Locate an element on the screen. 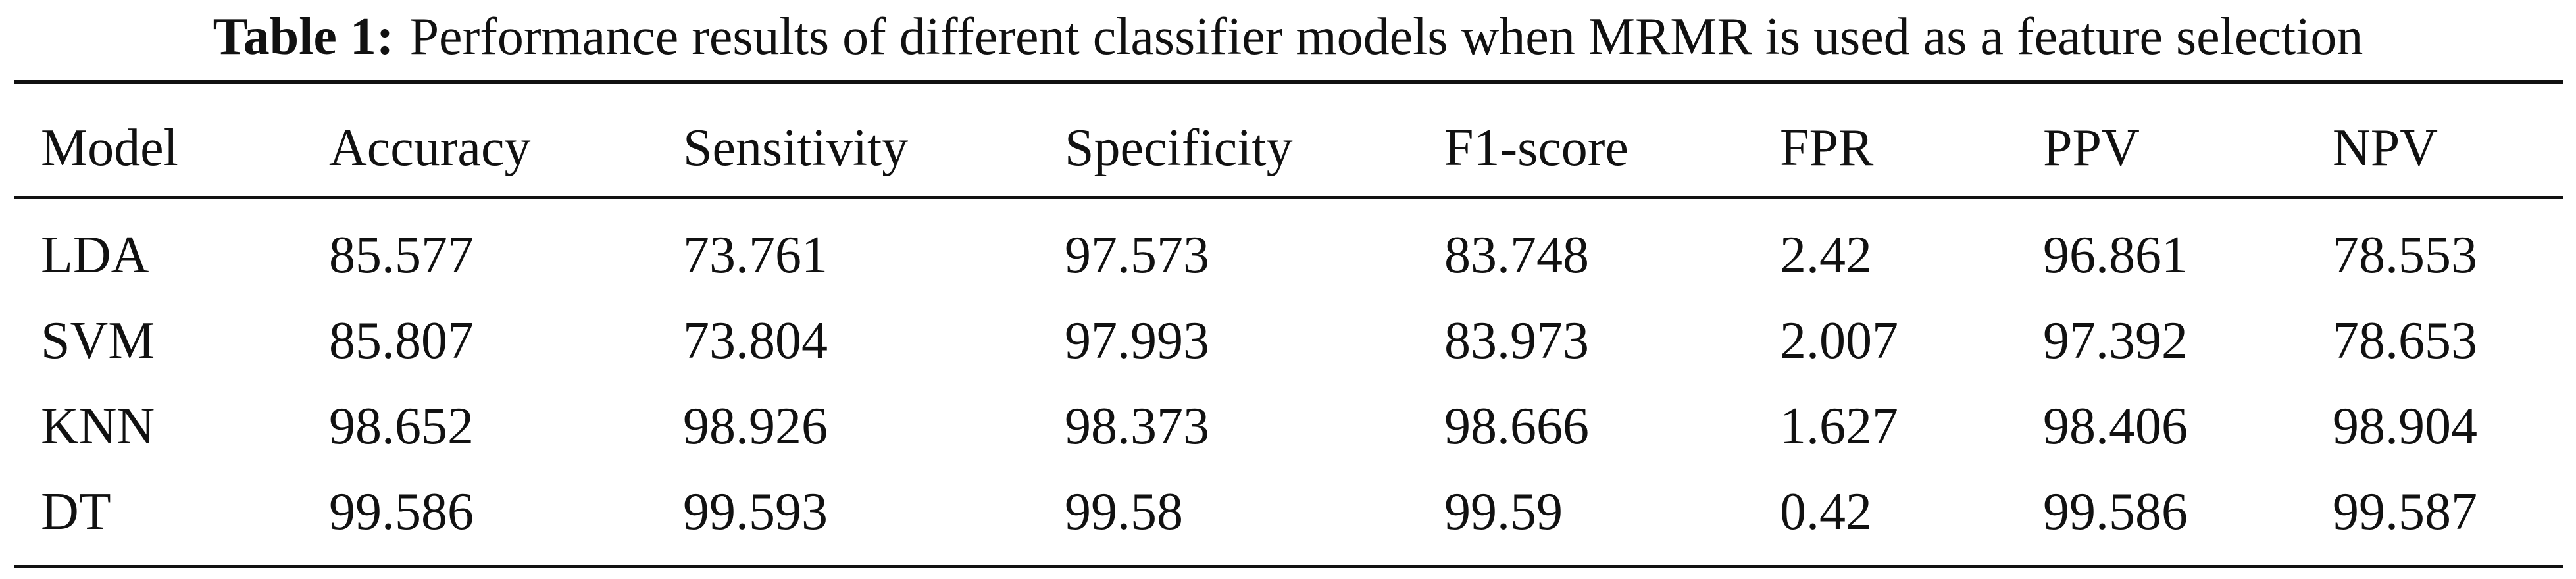 The image size is (2576, 579). table-cell: 0.42 is located at coordinates (1826, 512).